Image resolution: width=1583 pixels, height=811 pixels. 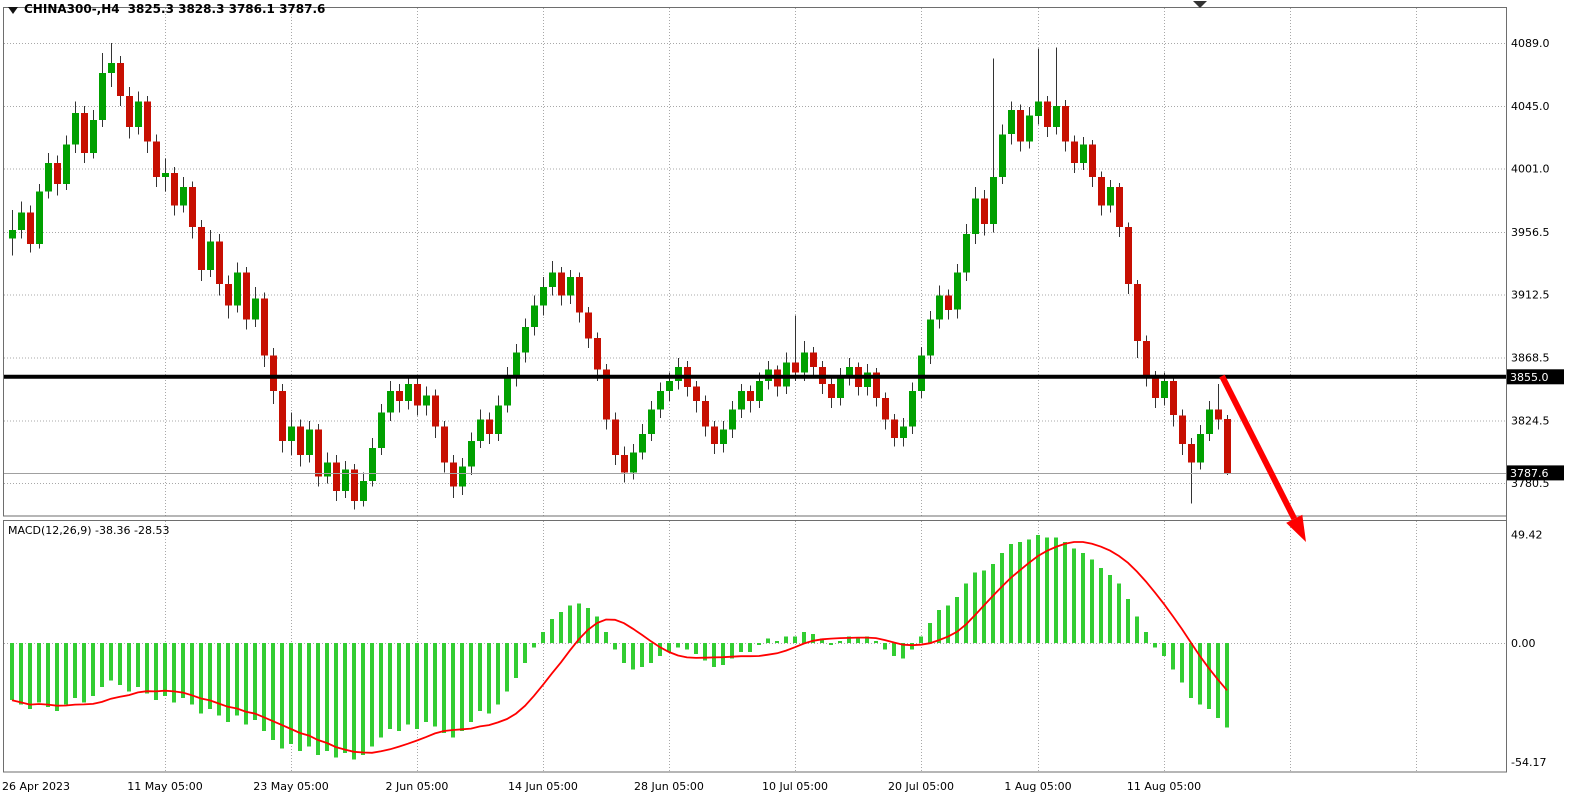 What do you see at coordinates (1530, 43) in the screenshot?
I see `svg-text: 4089.0` at bounding box center [1530, 43].